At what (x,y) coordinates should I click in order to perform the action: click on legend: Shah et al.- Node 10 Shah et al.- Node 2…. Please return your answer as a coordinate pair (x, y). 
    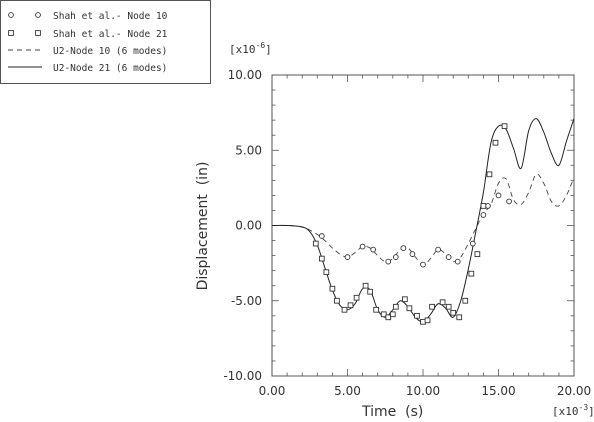
    Looking at the image, I should click on (105, 42).